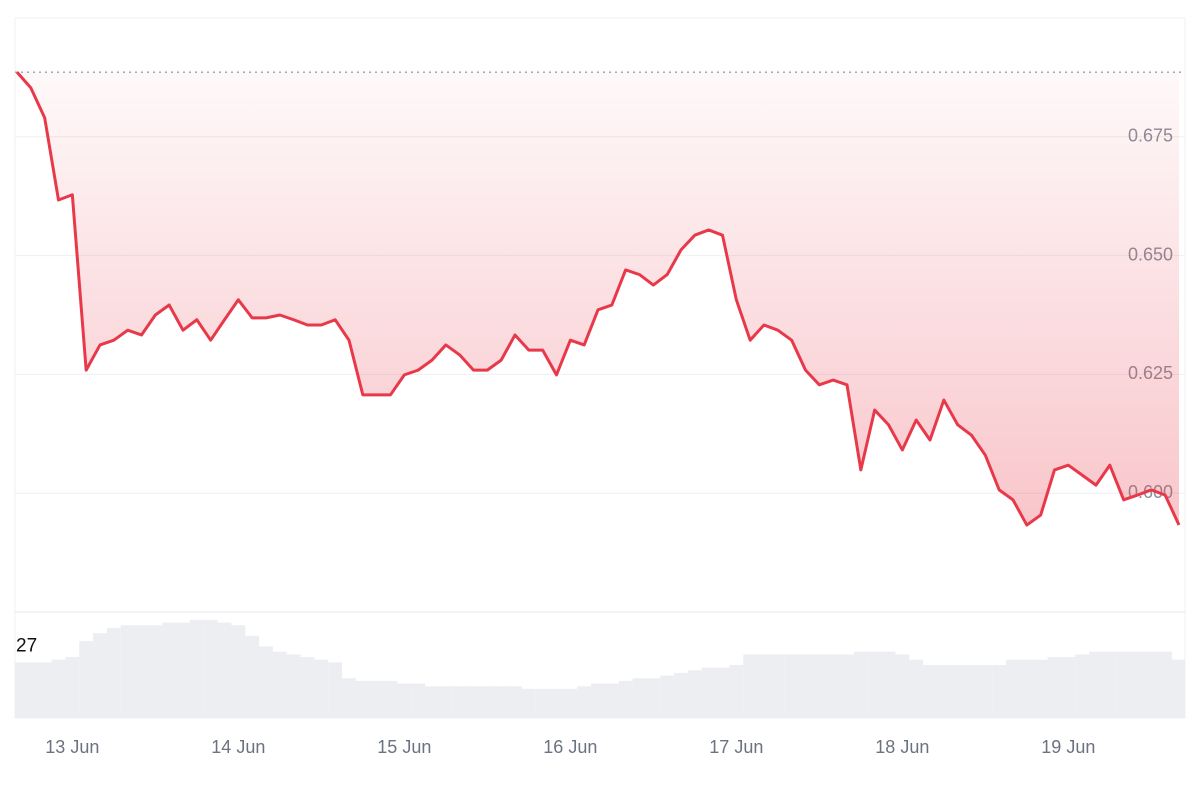 The height and width of the screenshot is (805, 1200). I want to click on x-tick-label: 16 Jun, so click(570, 747).